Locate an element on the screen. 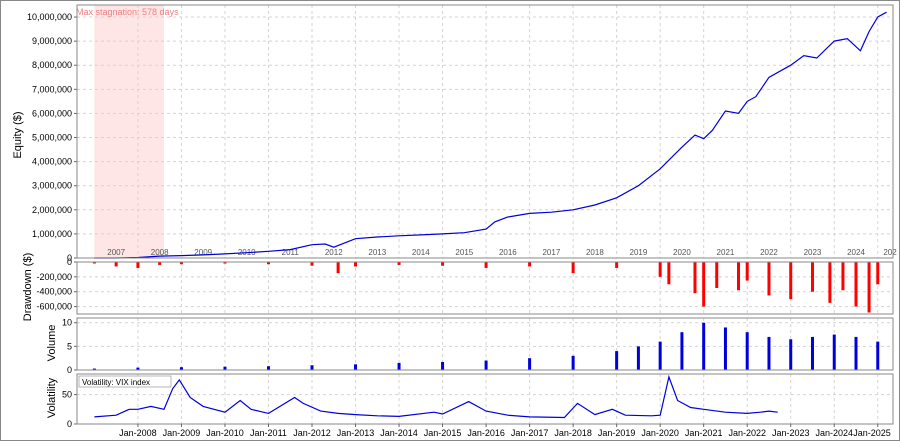 The image size is (900, 446). x-tick-label: Jan-2013 is located at coordinates (356, 433).